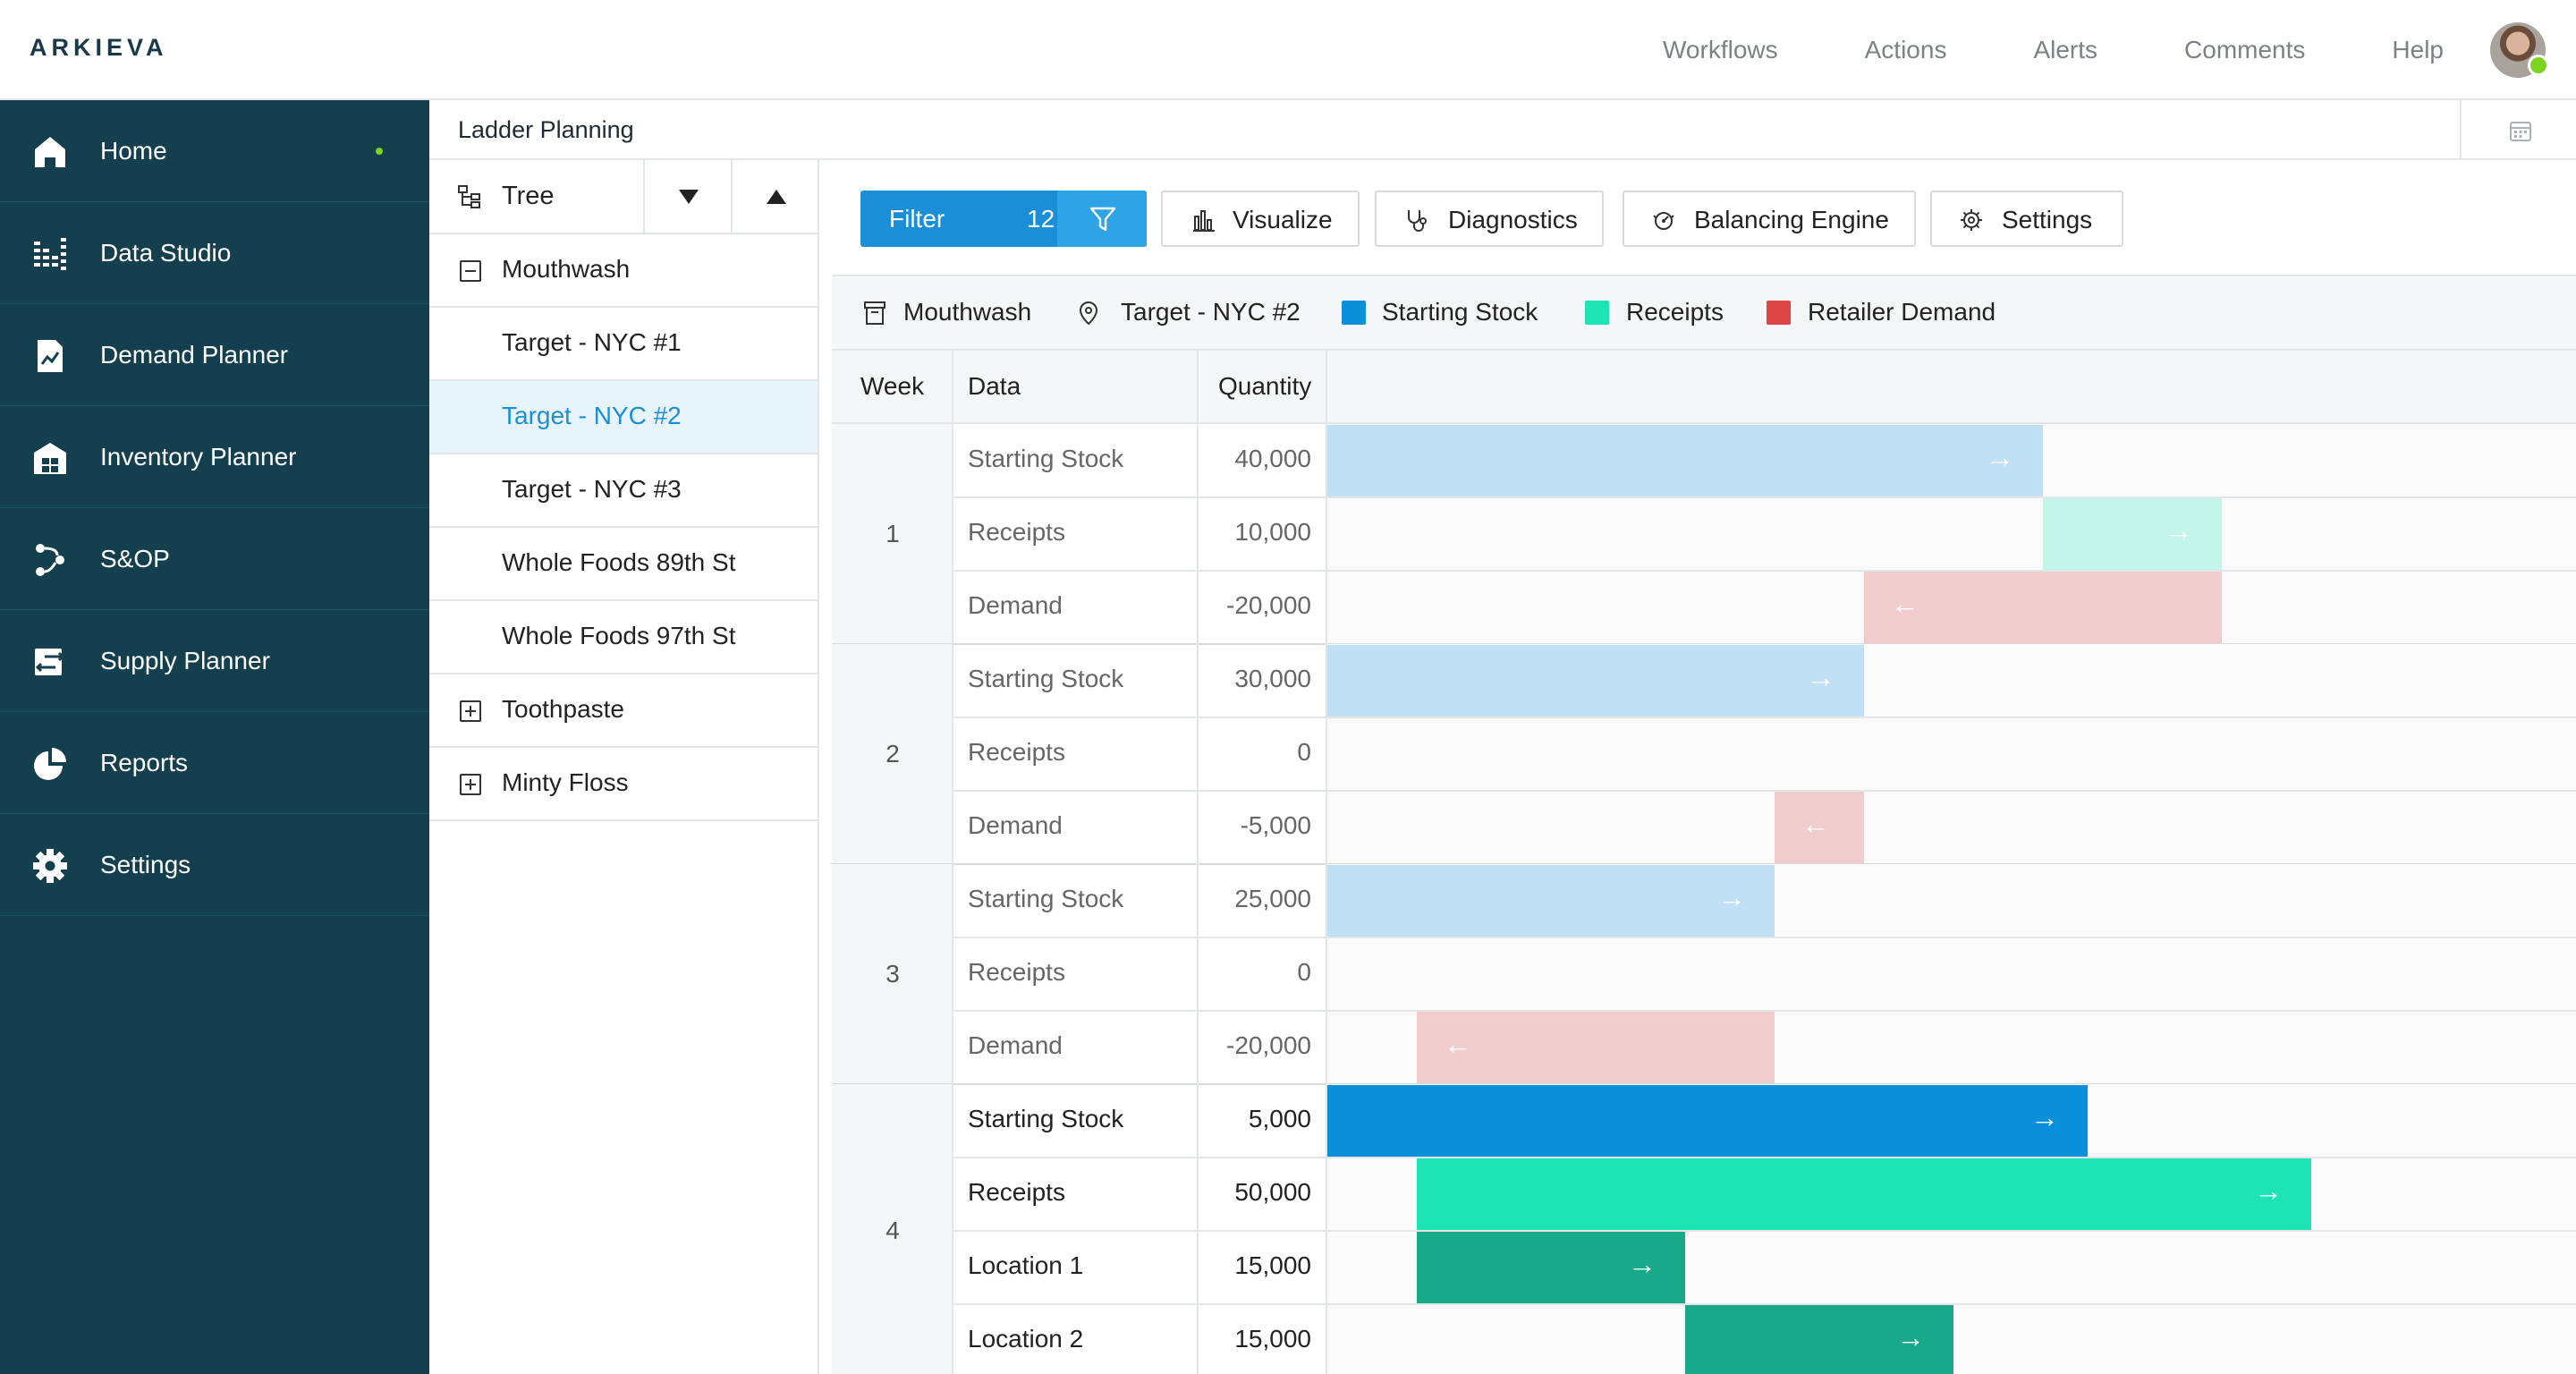  I want to click on quantity-cell: 25,000, so click(1272, 898).